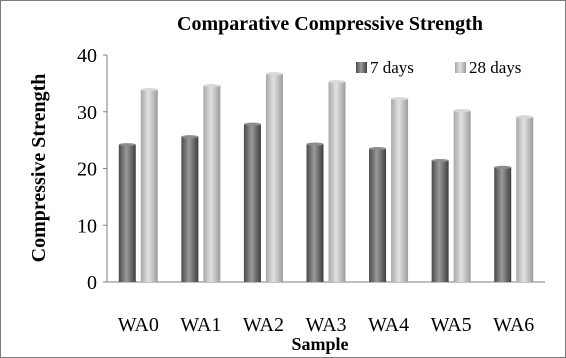 This screenshot has height=358, width=566. I want to click on bar-wa1-7-days, so click(190, 209).